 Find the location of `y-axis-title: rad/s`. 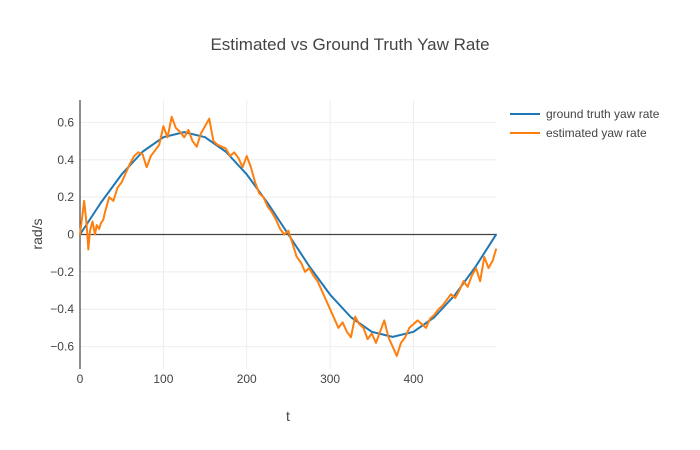

y-axis-title: rad/s is located at coordinates (37, 233).